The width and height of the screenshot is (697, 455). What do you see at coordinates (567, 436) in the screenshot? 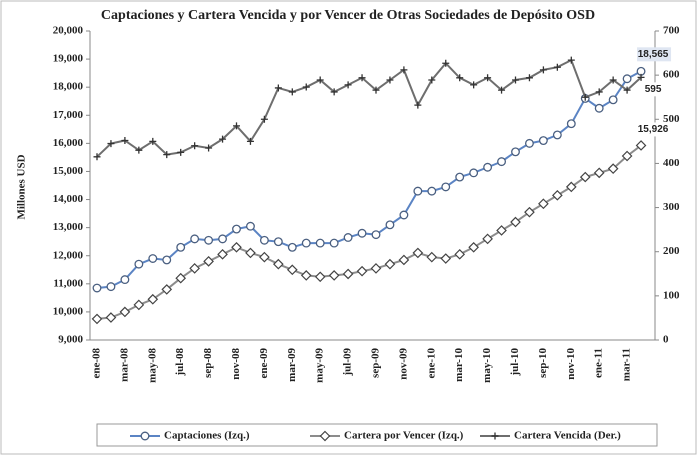
I see `legend-label: Cartera Vencida (Der.)` at bounding box center [567, 436].